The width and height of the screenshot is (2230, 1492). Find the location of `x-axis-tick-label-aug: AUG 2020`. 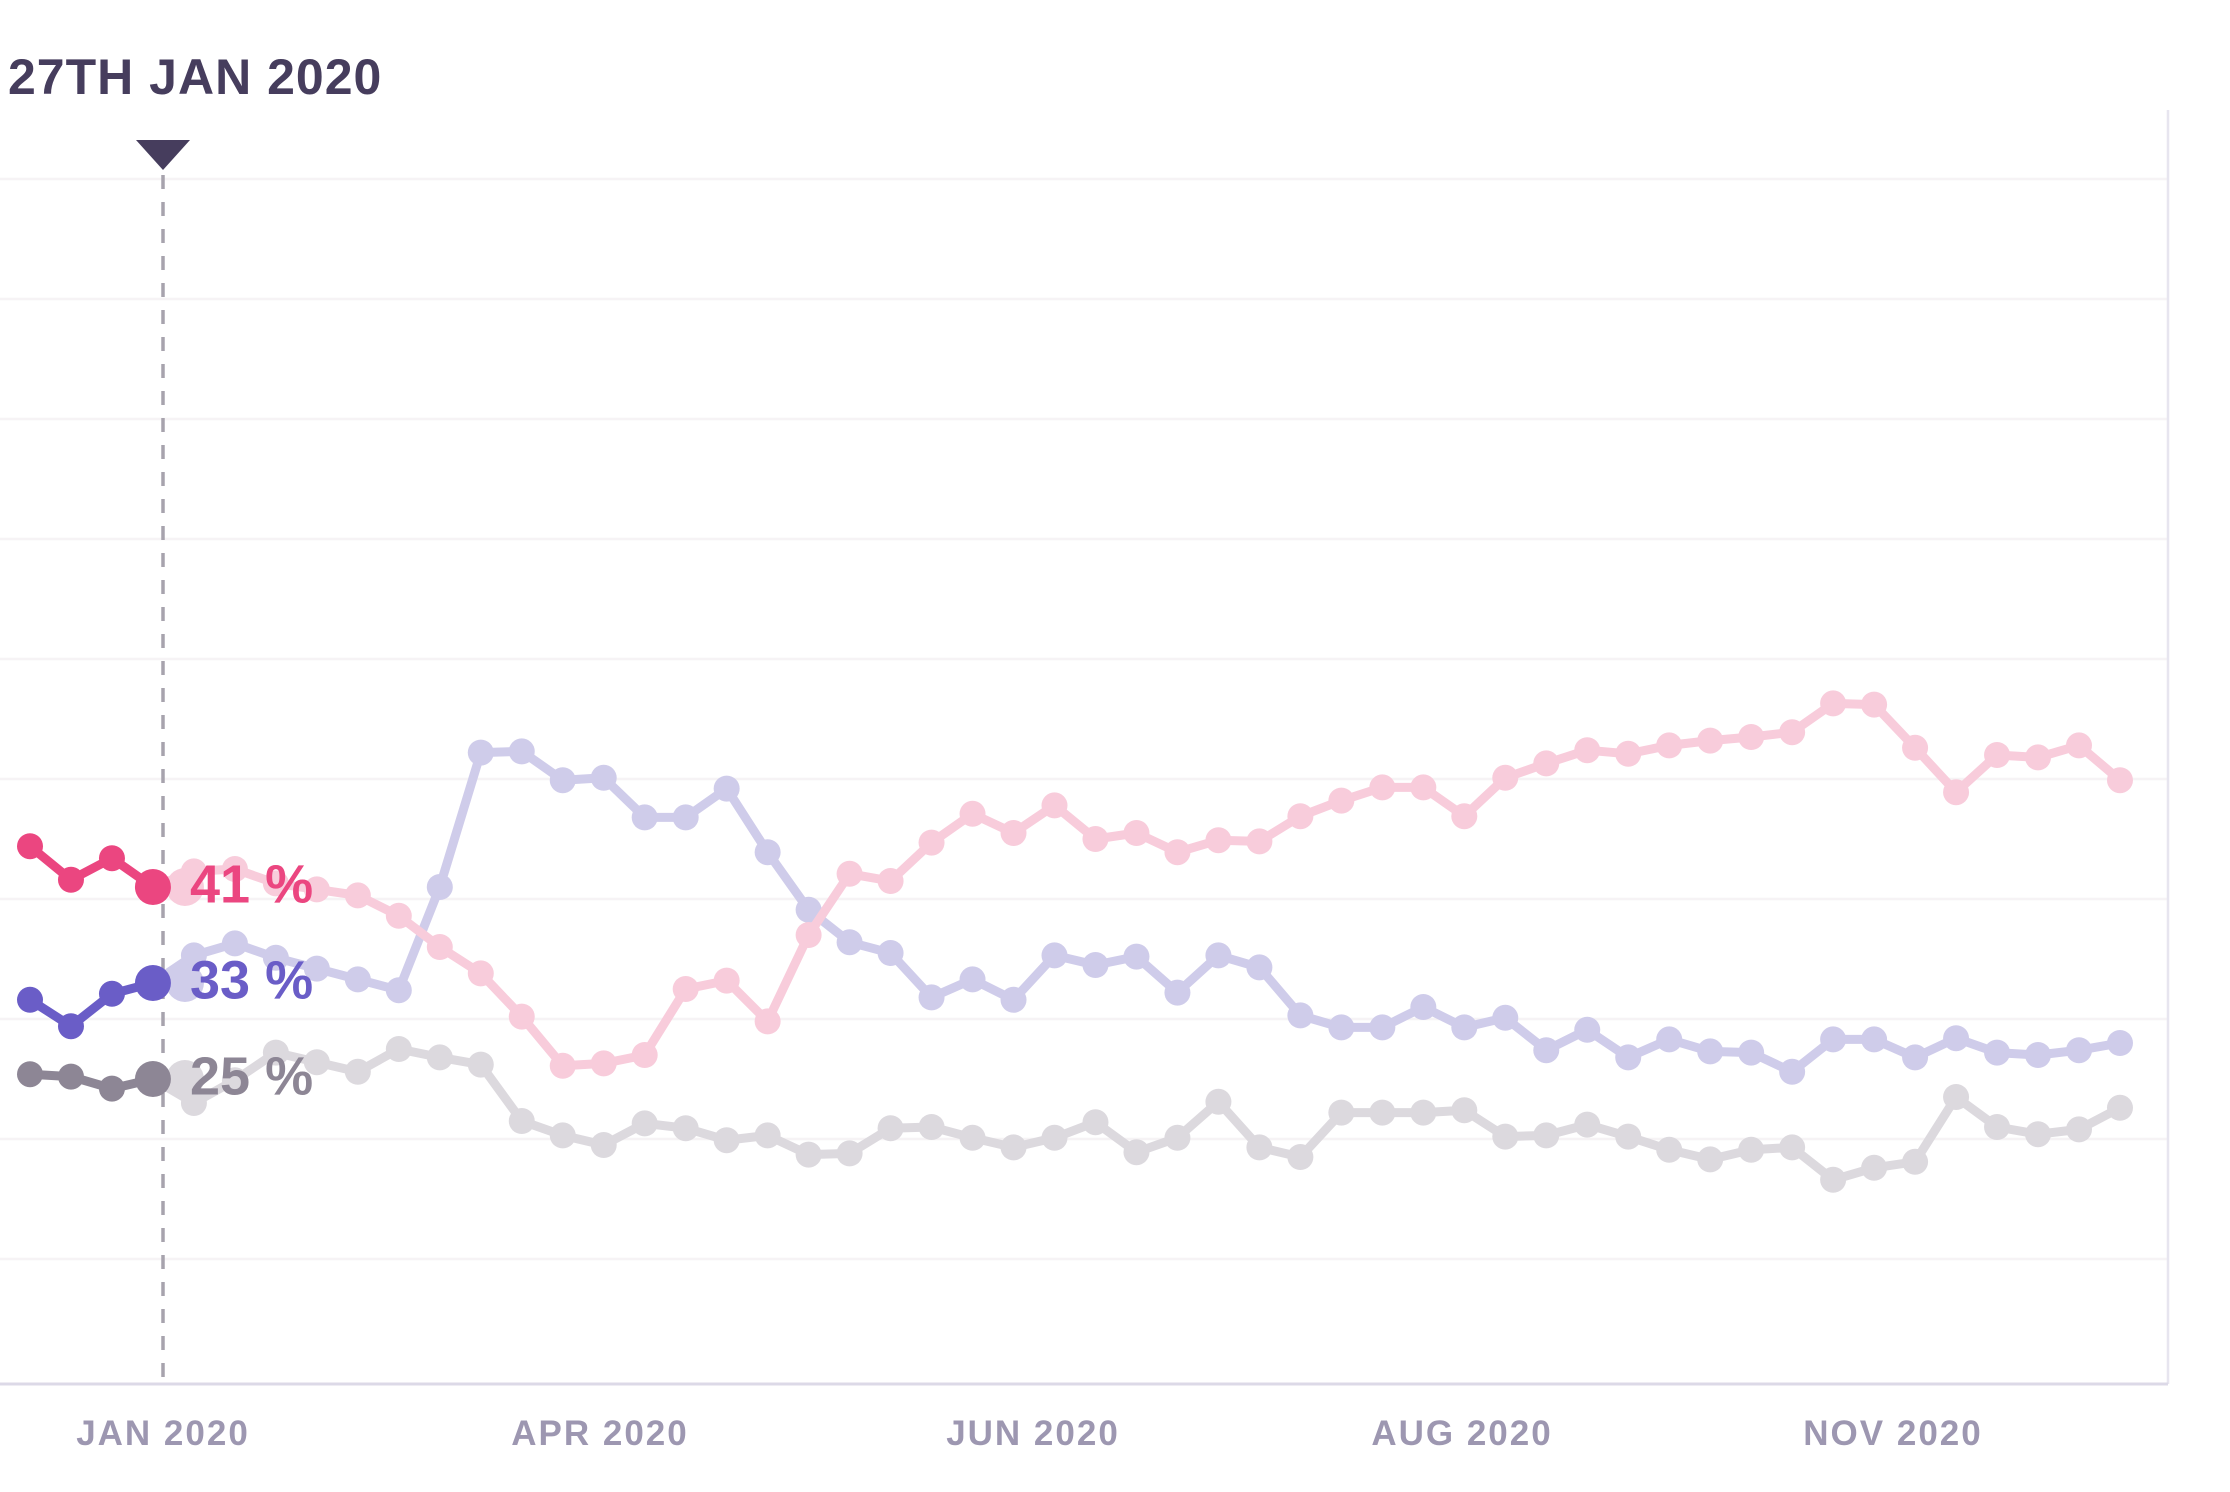

x-axis-tick-label-aug: AUG 2020 is located at coordinates (1462, 1433).